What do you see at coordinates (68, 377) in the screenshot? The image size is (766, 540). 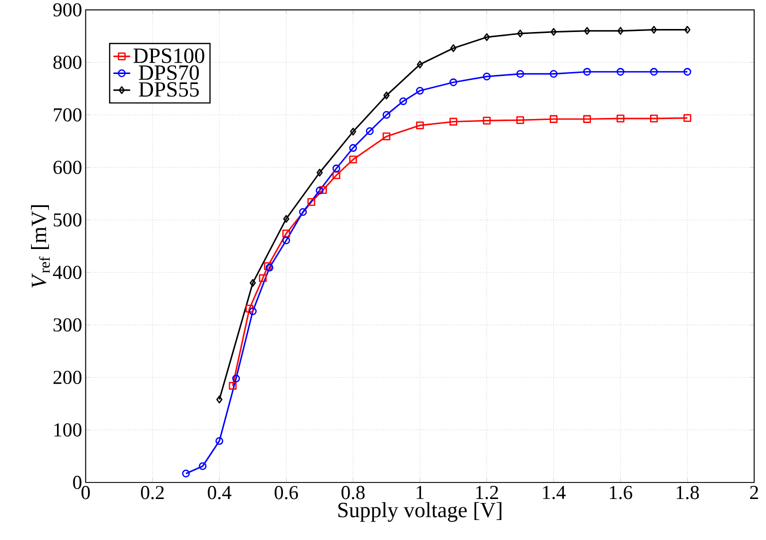 I see `y-tick-label: 200` at bounding box center [68, 377].